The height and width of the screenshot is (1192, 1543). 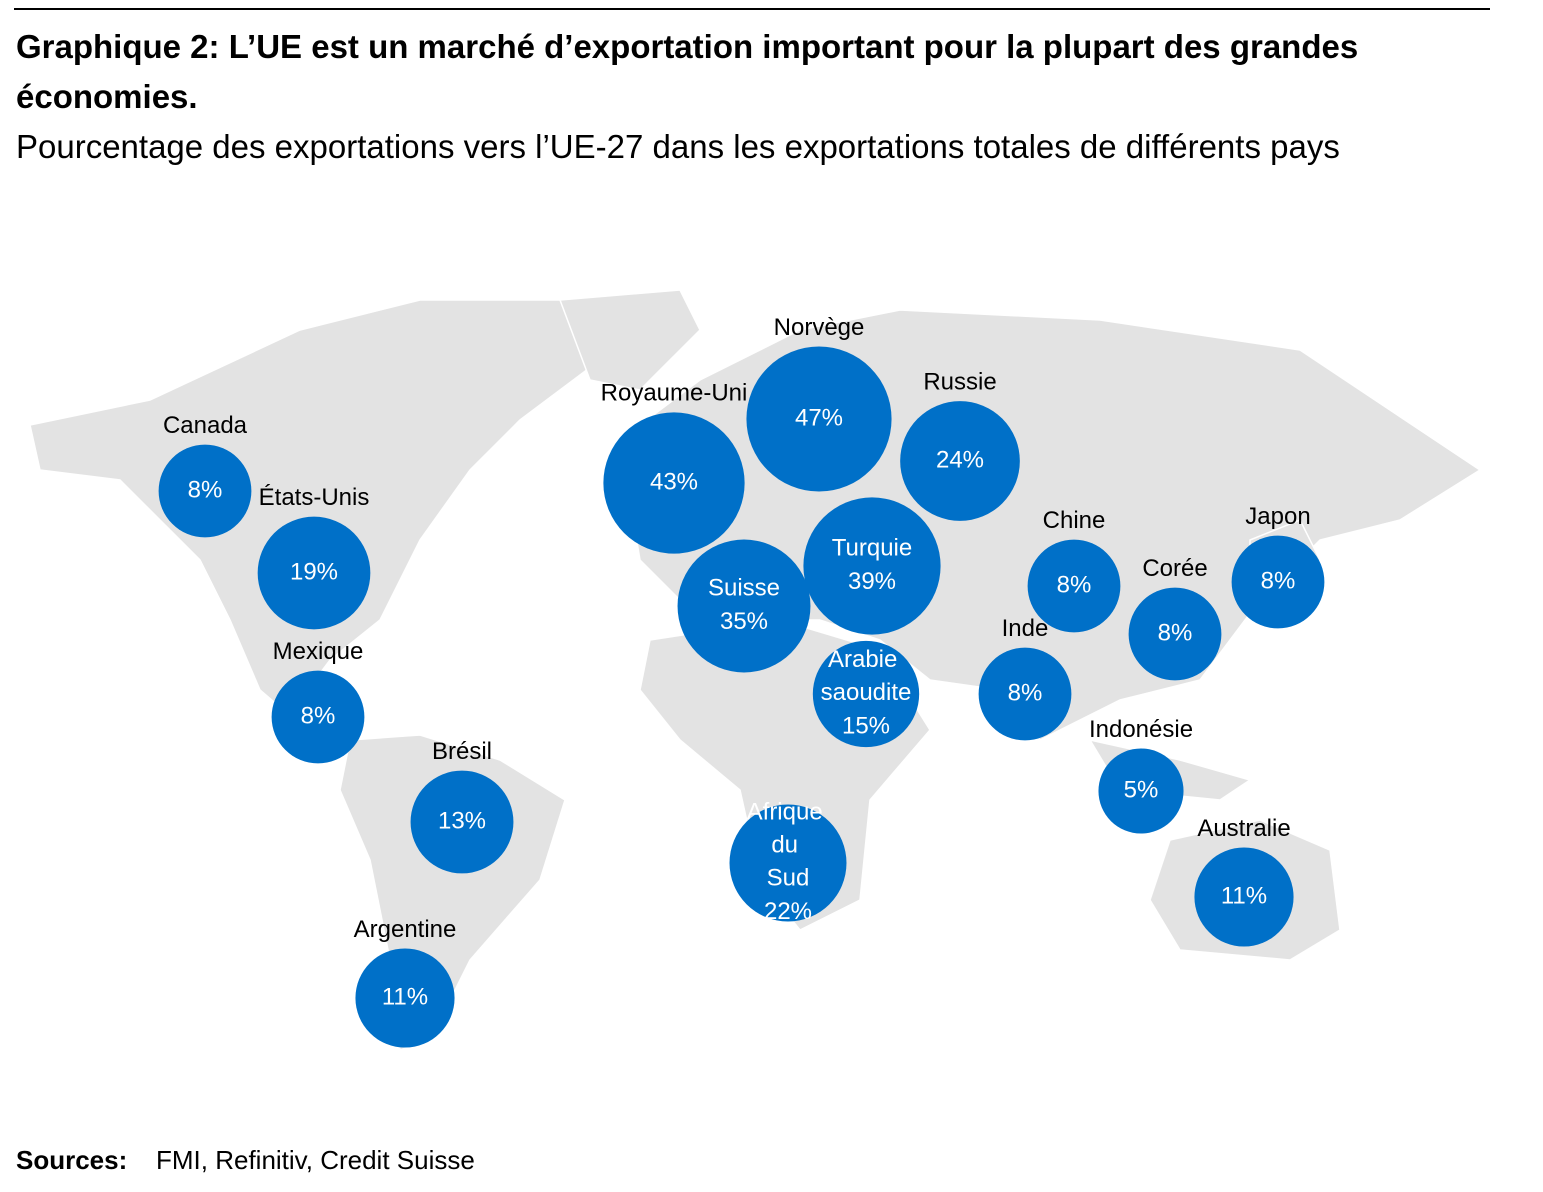 I want to click on value-label: 43%, so click(x=674, y=481).